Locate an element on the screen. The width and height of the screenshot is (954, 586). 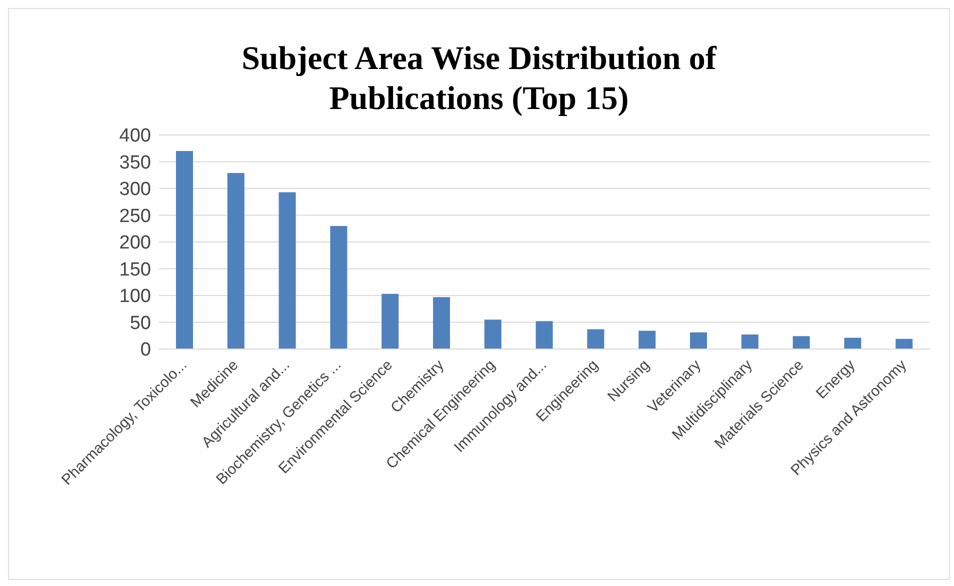
y-tick-label: 250 is located at coordinates (135, 216).